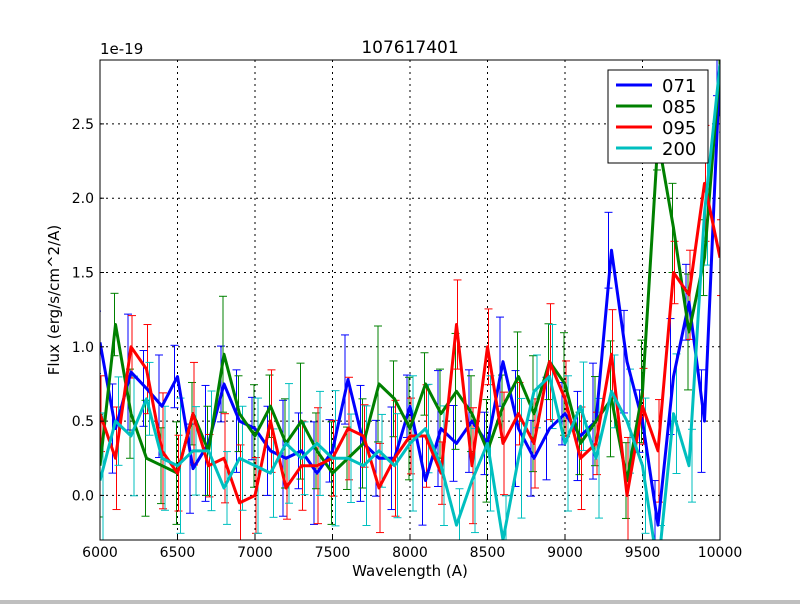 The height and width of the screenshot is (604, 800). I want to click on x-axis-label: Wavelength (A), so click(410, 571).